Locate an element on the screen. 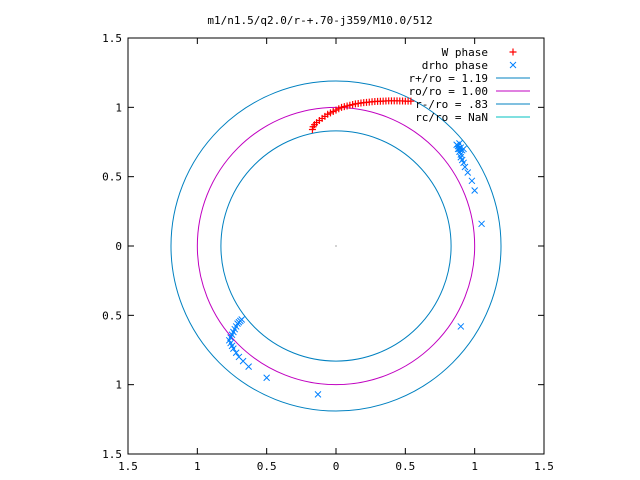  legend-label: r-/ro = .83 is located at coordinates (451, 104).